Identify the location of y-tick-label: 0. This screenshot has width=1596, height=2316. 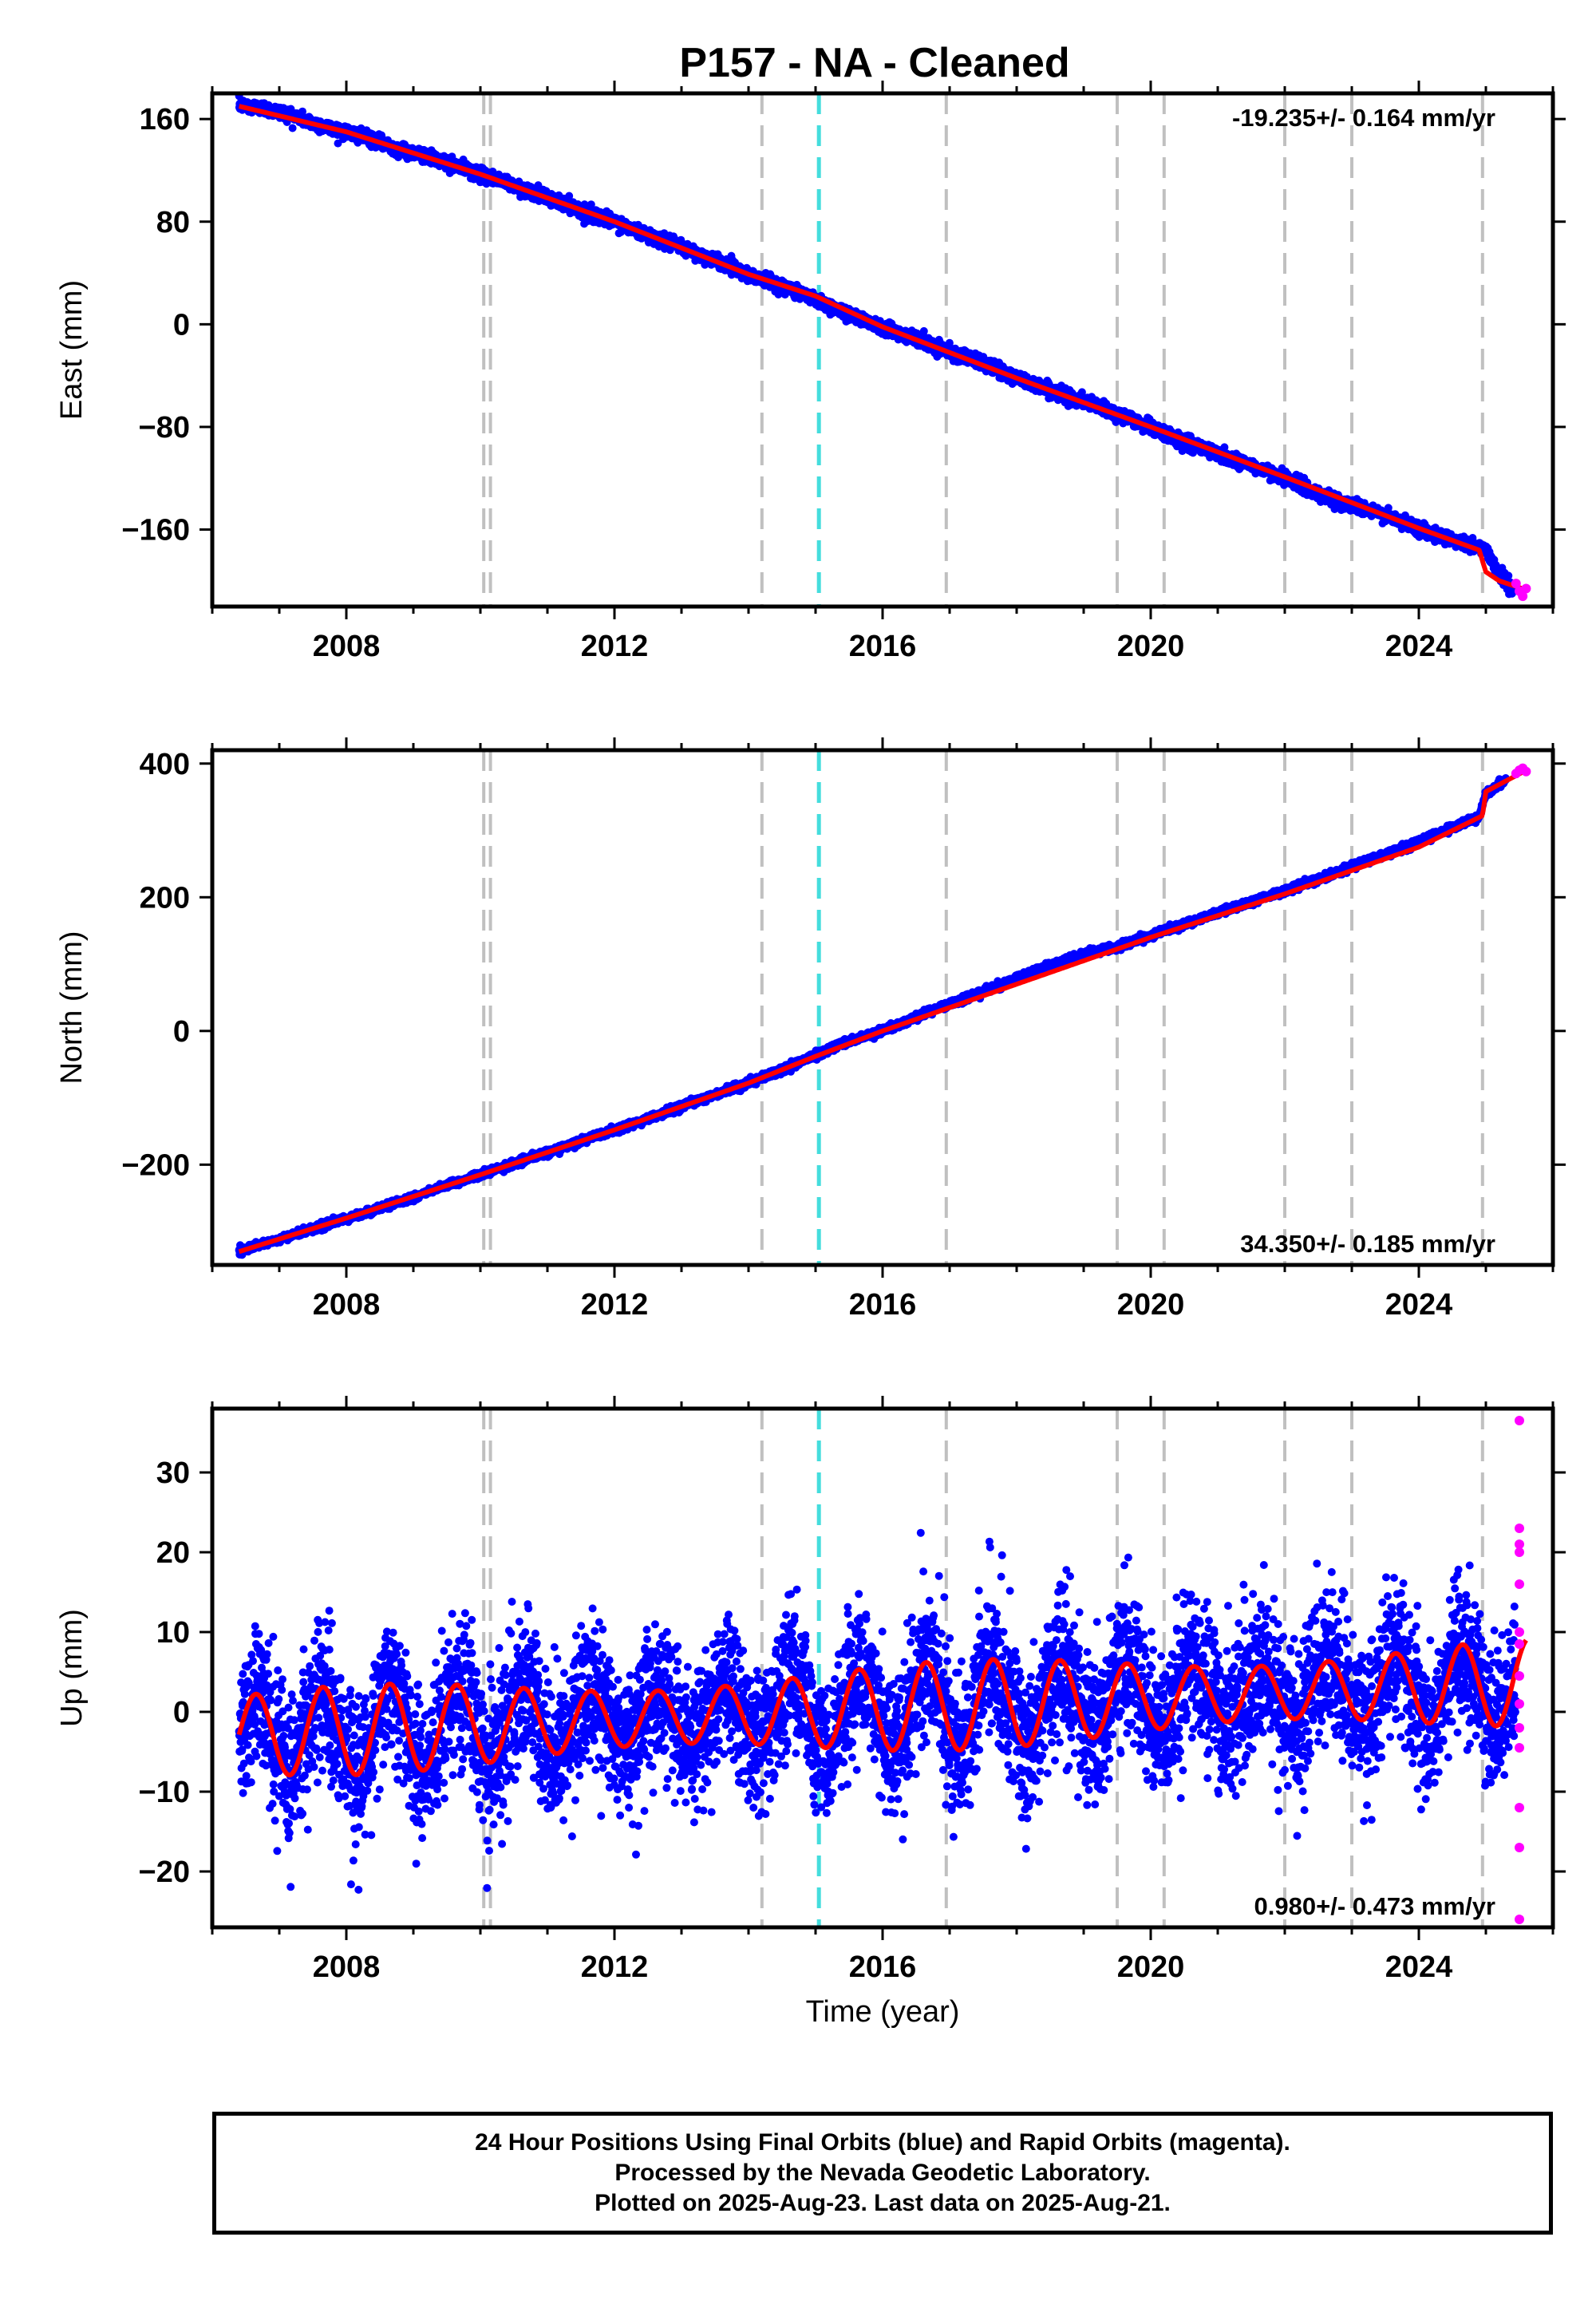
(181, 325).